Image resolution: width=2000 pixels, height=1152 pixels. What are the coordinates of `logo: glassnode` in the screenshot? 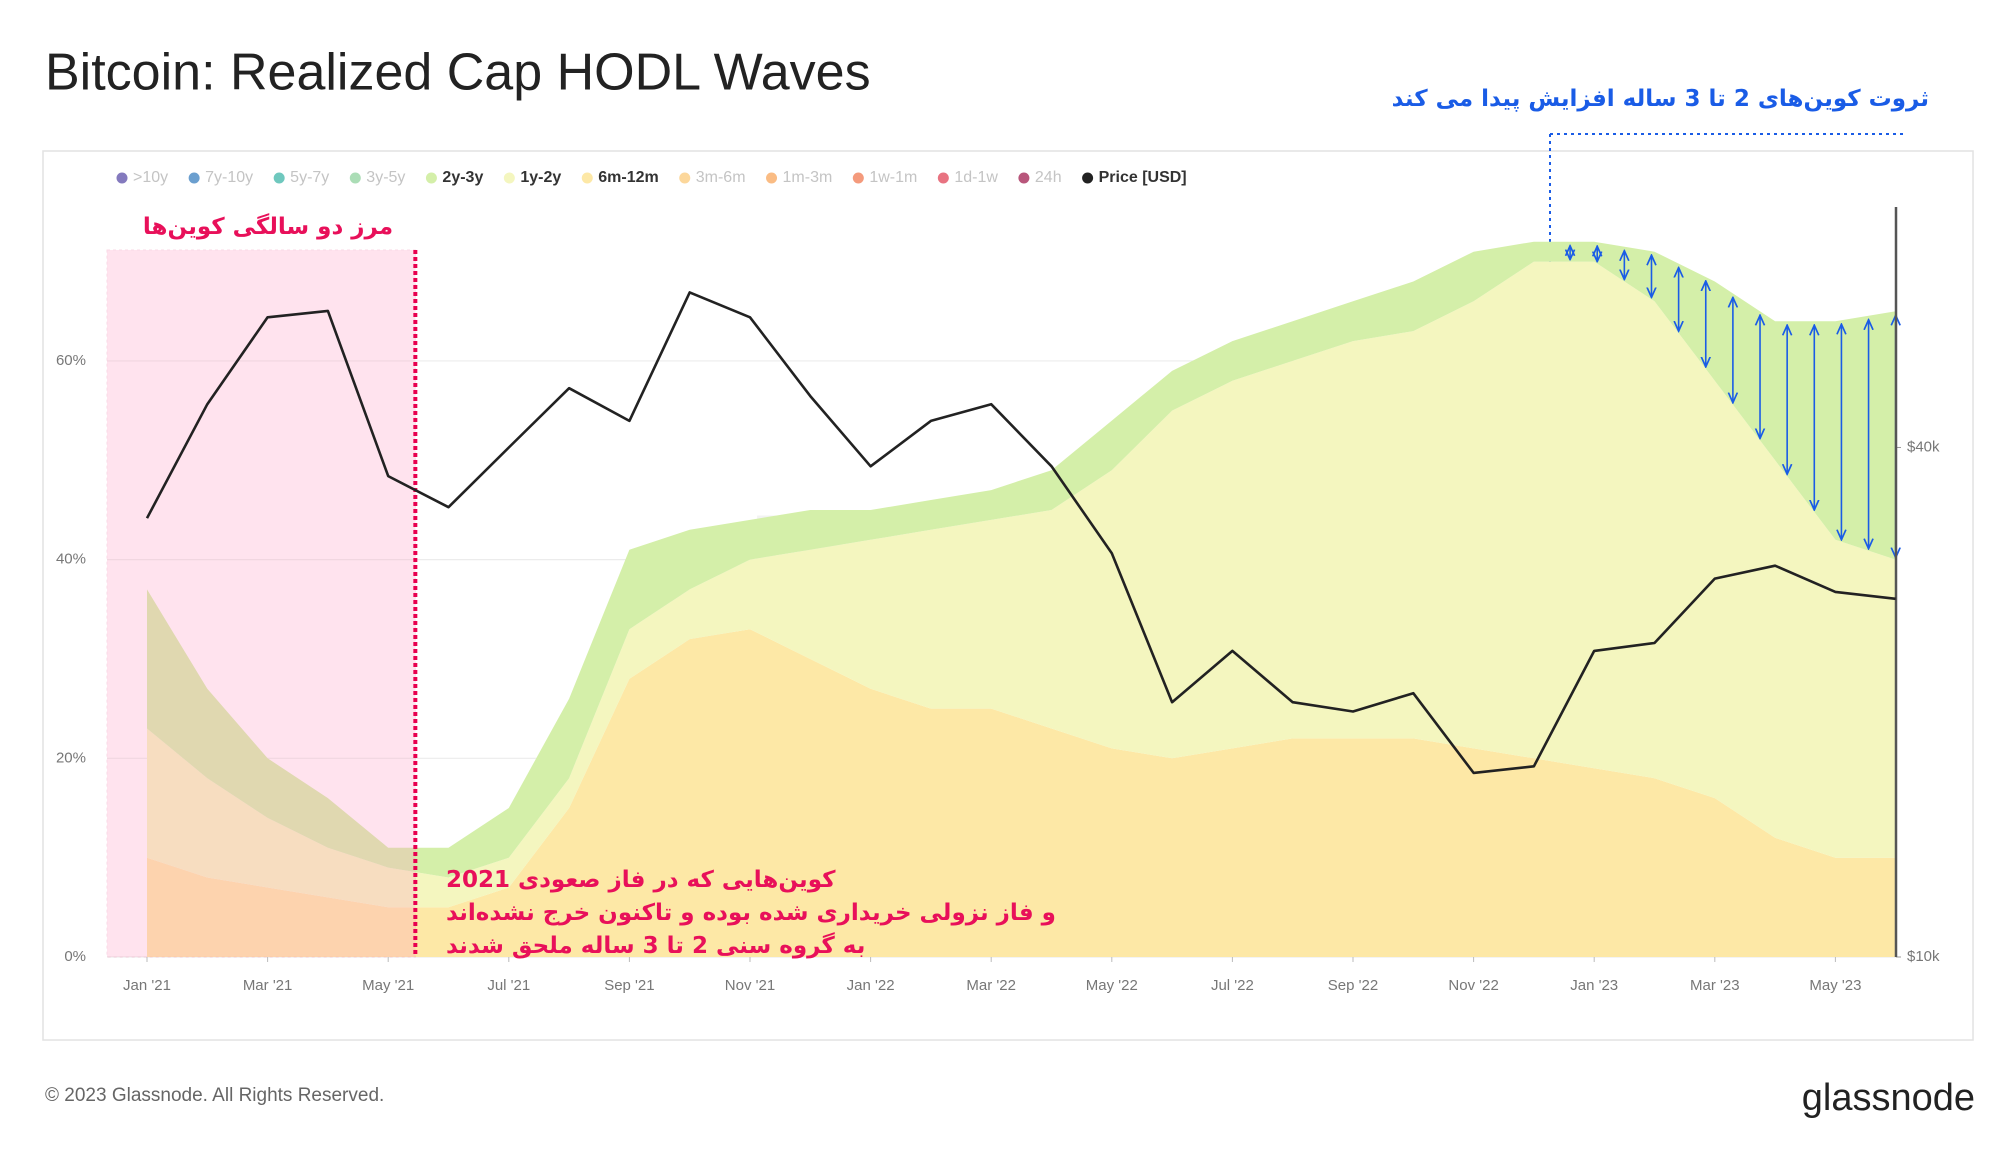 It's located at (1888, 1098).